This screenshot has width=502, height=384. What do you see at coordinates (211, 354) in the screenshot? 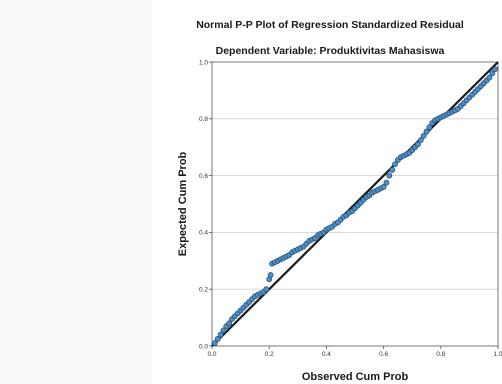
I see `x-tick-label: 0.0` at bounding box center [211, 354].